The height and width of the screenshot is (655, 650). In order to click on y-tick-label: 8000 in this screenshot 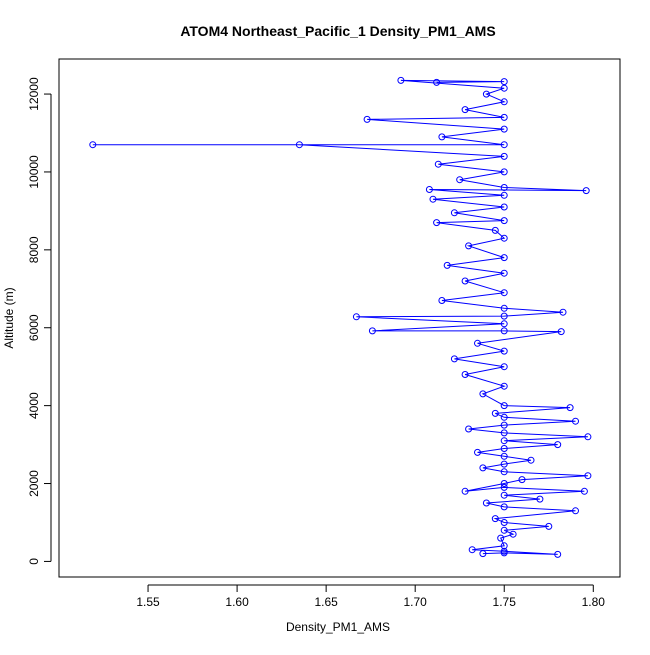, I will do `click(34, 249)`.